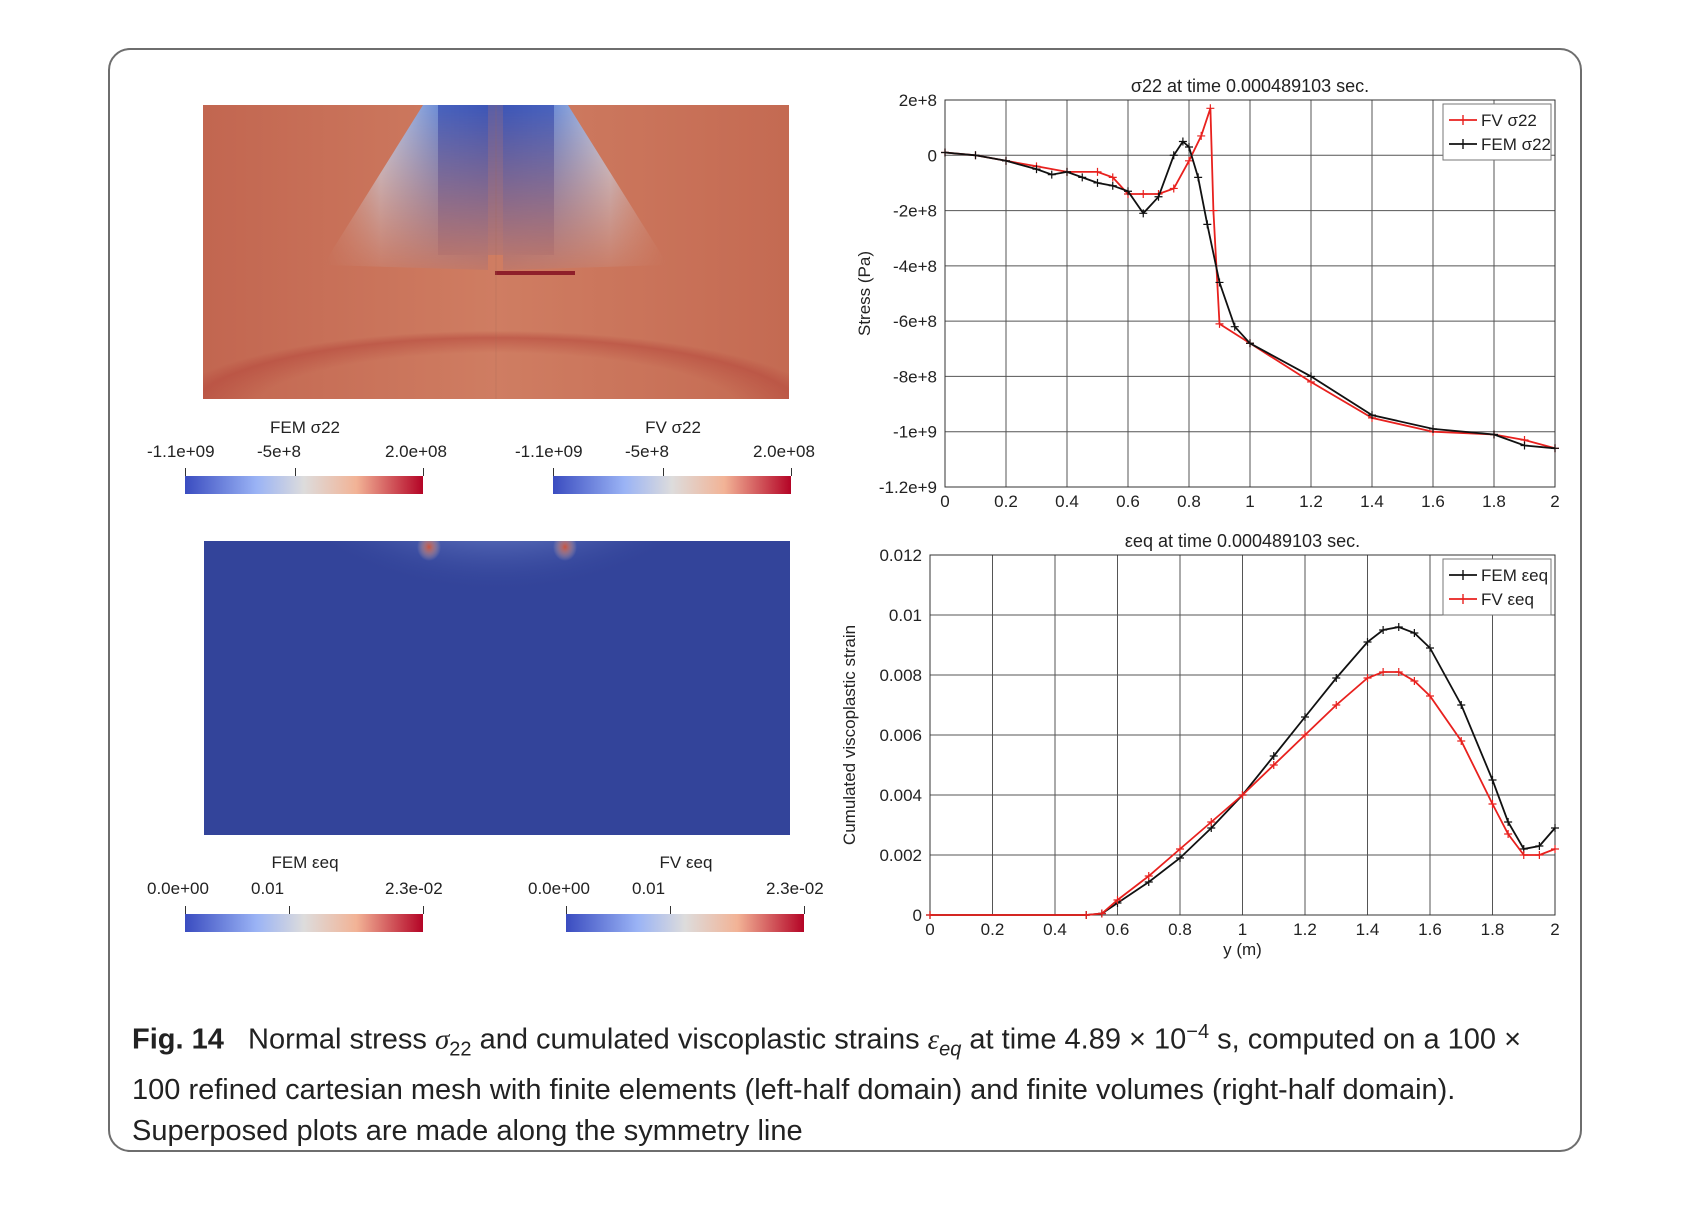 The width and height of the screenshot is (1688, 1216). I want to click on plot-area-border, so click(1242, 735).